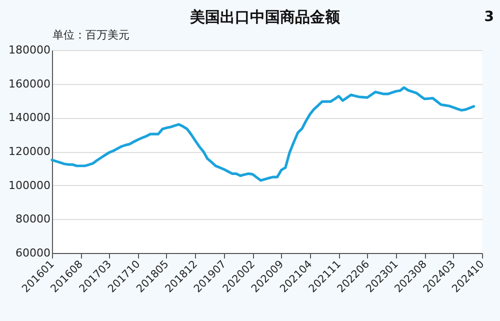  Describe the element at coordinates (33, 219) in the screenshot. I see `y-tick-label: 80000` at that location.